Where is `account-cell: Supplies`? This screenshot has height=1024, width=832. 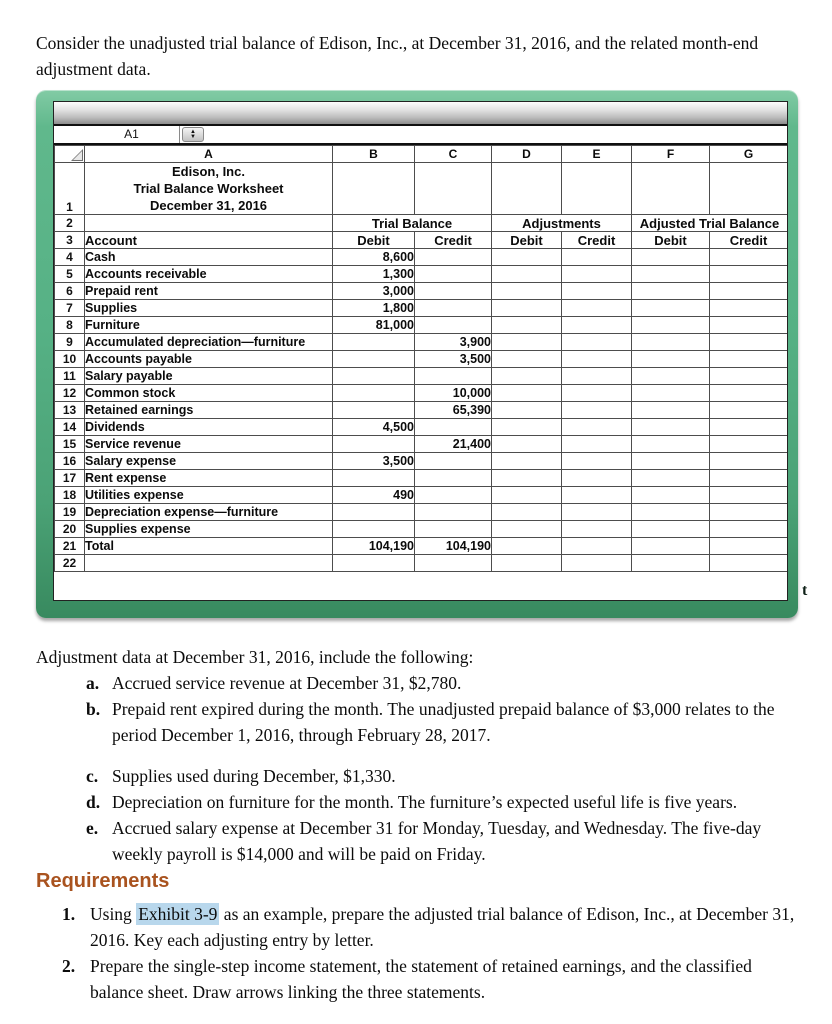
account-cell: Supplies is located at coordinates (208, 308).